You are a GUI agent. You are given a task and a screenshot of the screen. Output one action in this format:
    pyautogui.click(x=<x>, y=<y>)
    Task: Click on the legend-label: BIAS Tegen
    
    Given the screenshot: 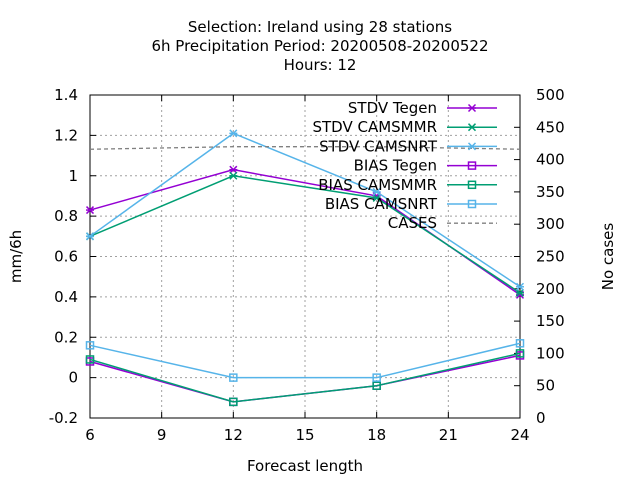 What is the action you would take?
    pyautogui.click(x=395, y=166)
    